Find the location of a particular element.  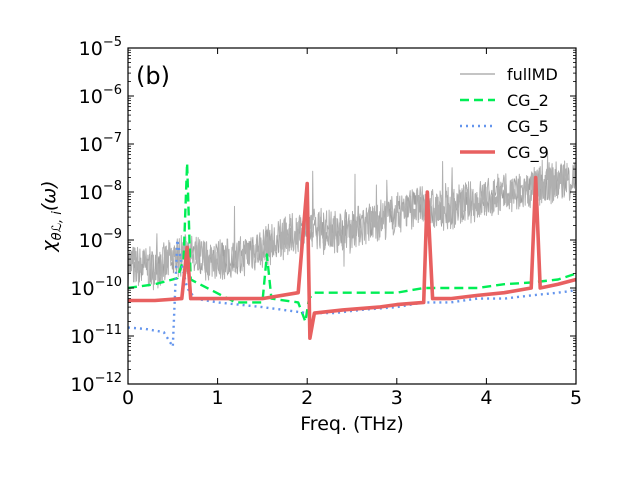

legend-label: CG_9 is located at coordinates (528, 153).